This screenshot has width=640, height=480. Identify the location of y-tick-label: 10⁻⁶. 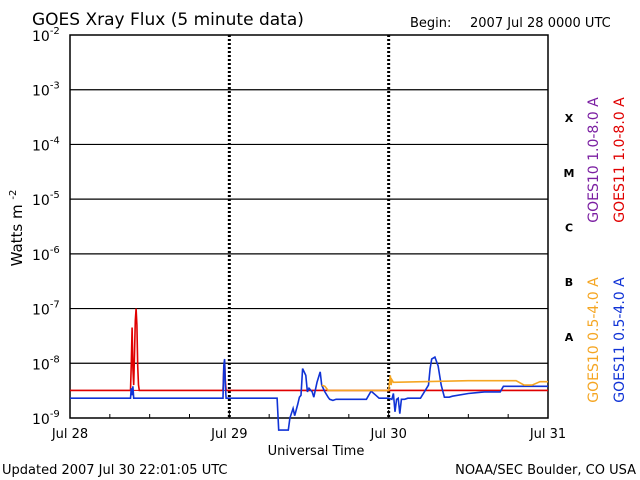
(46, 254).